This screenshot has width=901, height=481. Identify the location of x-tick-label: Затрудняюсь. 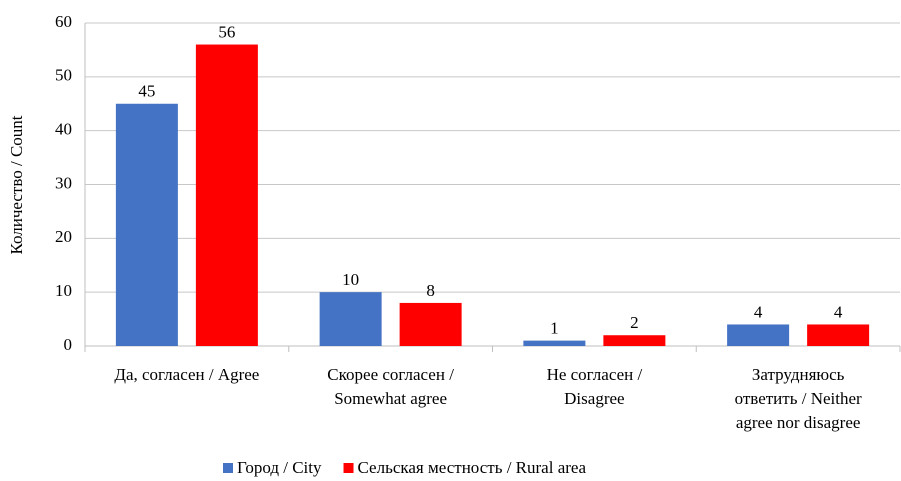
(798, 374).